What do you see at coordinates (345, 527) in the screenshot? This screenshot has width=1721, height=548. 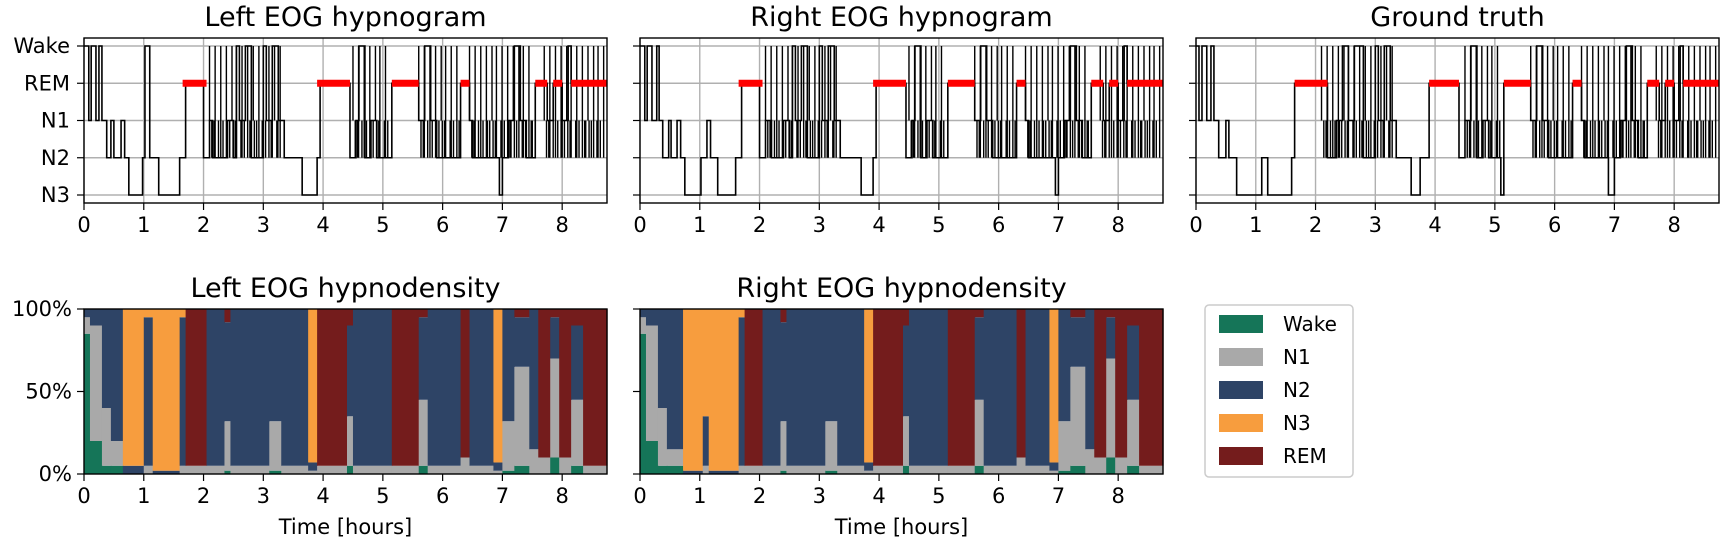 I see `x-axis-label: Time [hours]` at bounding box center [345, 527].